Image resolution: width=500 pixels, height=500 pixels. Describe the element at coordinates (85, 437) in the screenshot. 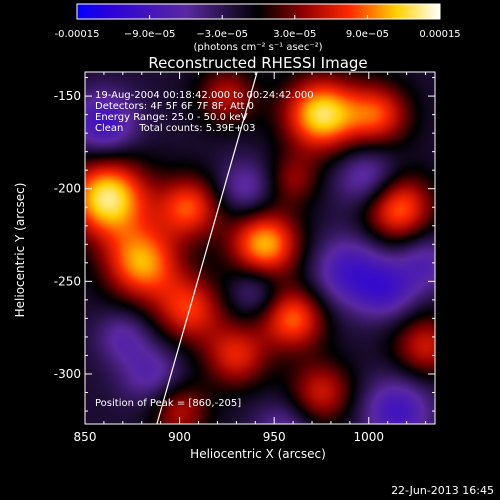

I see `x-tick-label: 850` at that location.